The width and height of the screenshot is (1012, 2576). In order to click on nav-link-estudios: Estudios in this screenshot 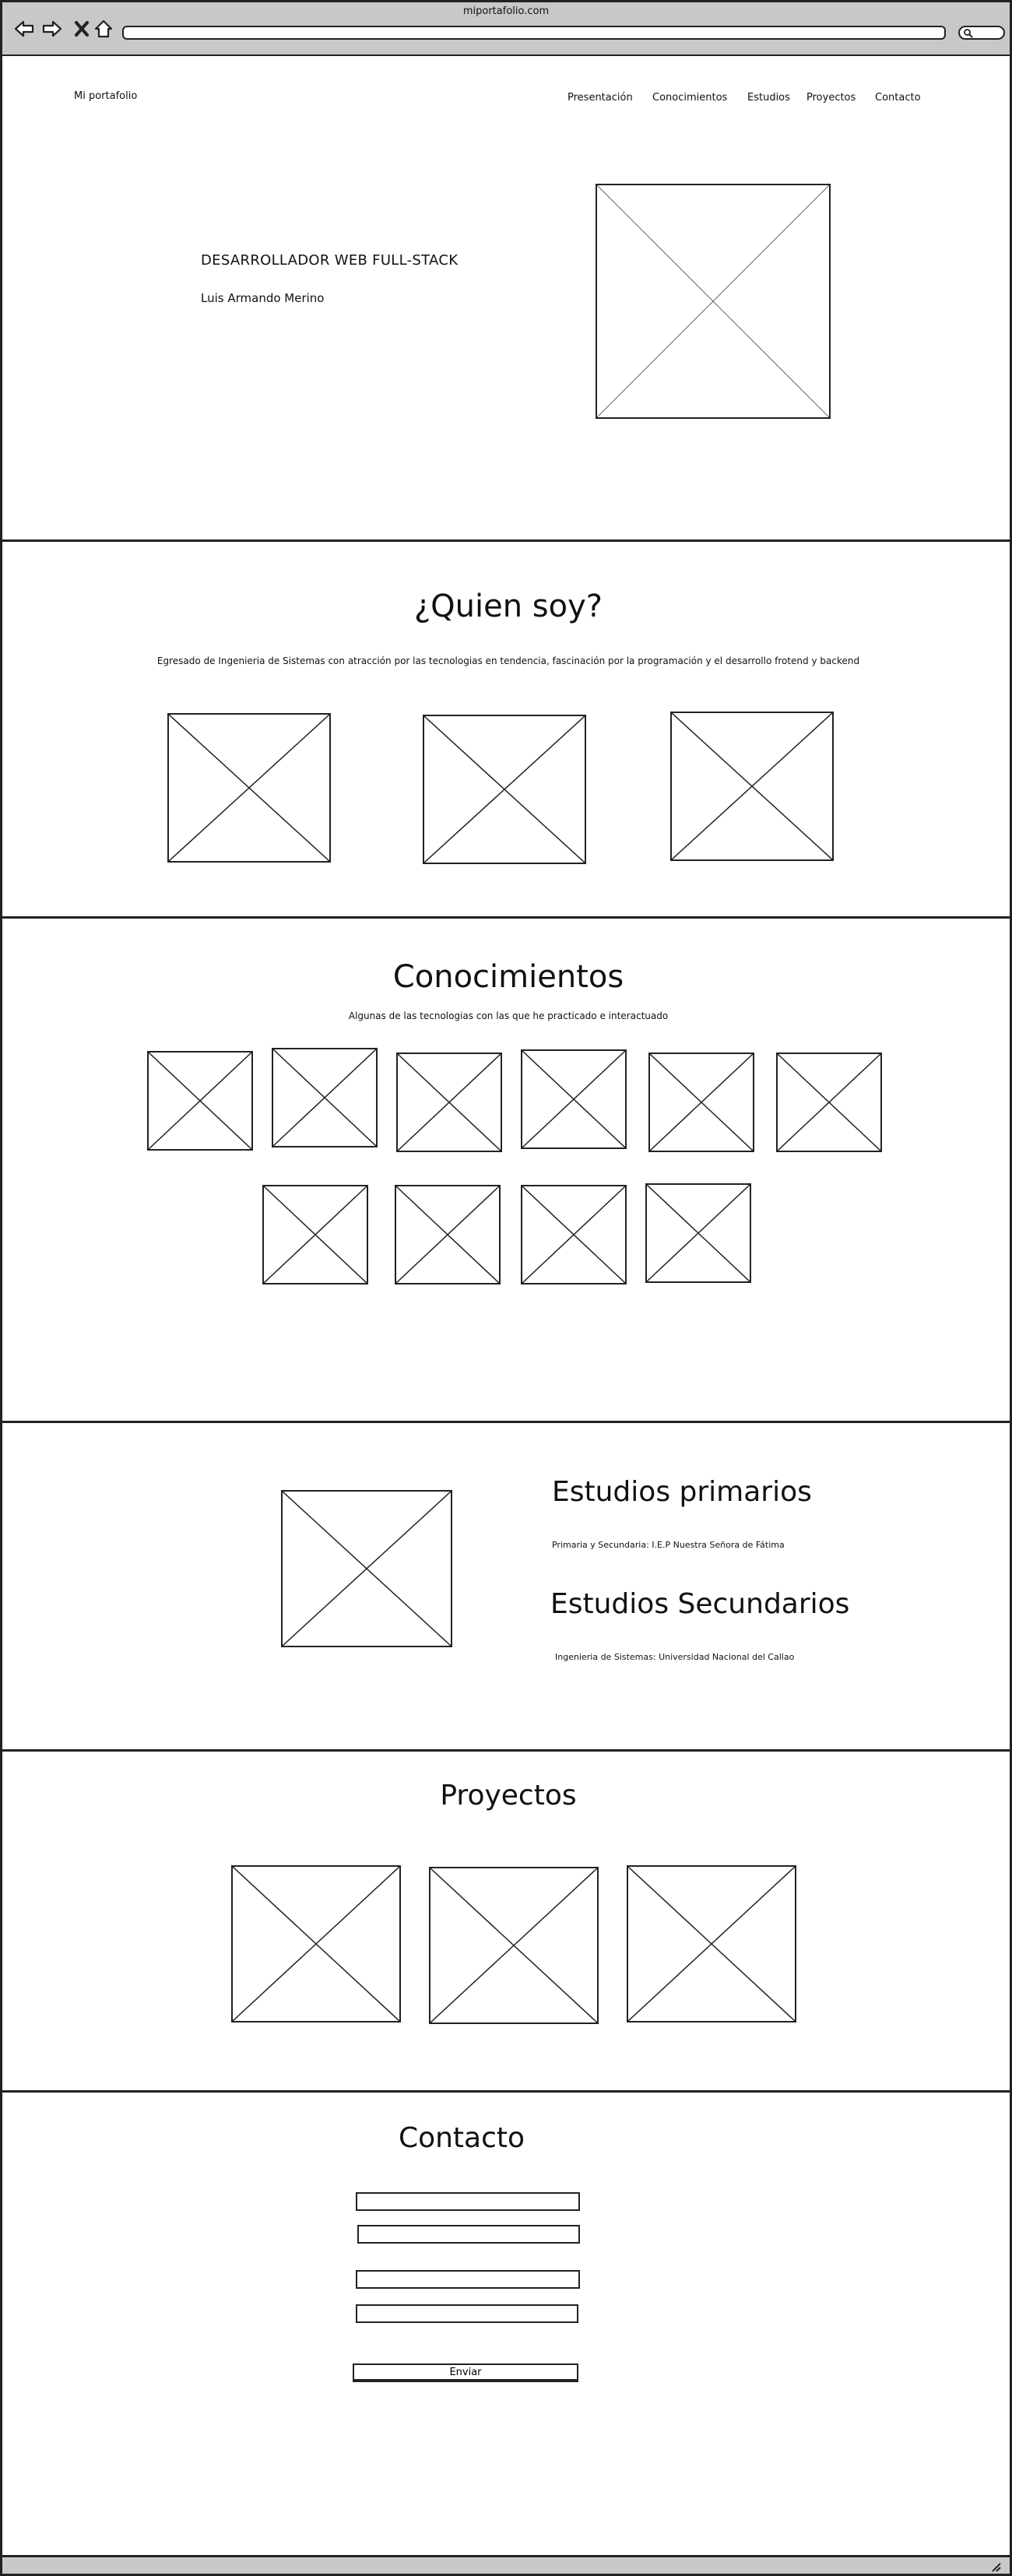, I will do `click(768, 98)`.